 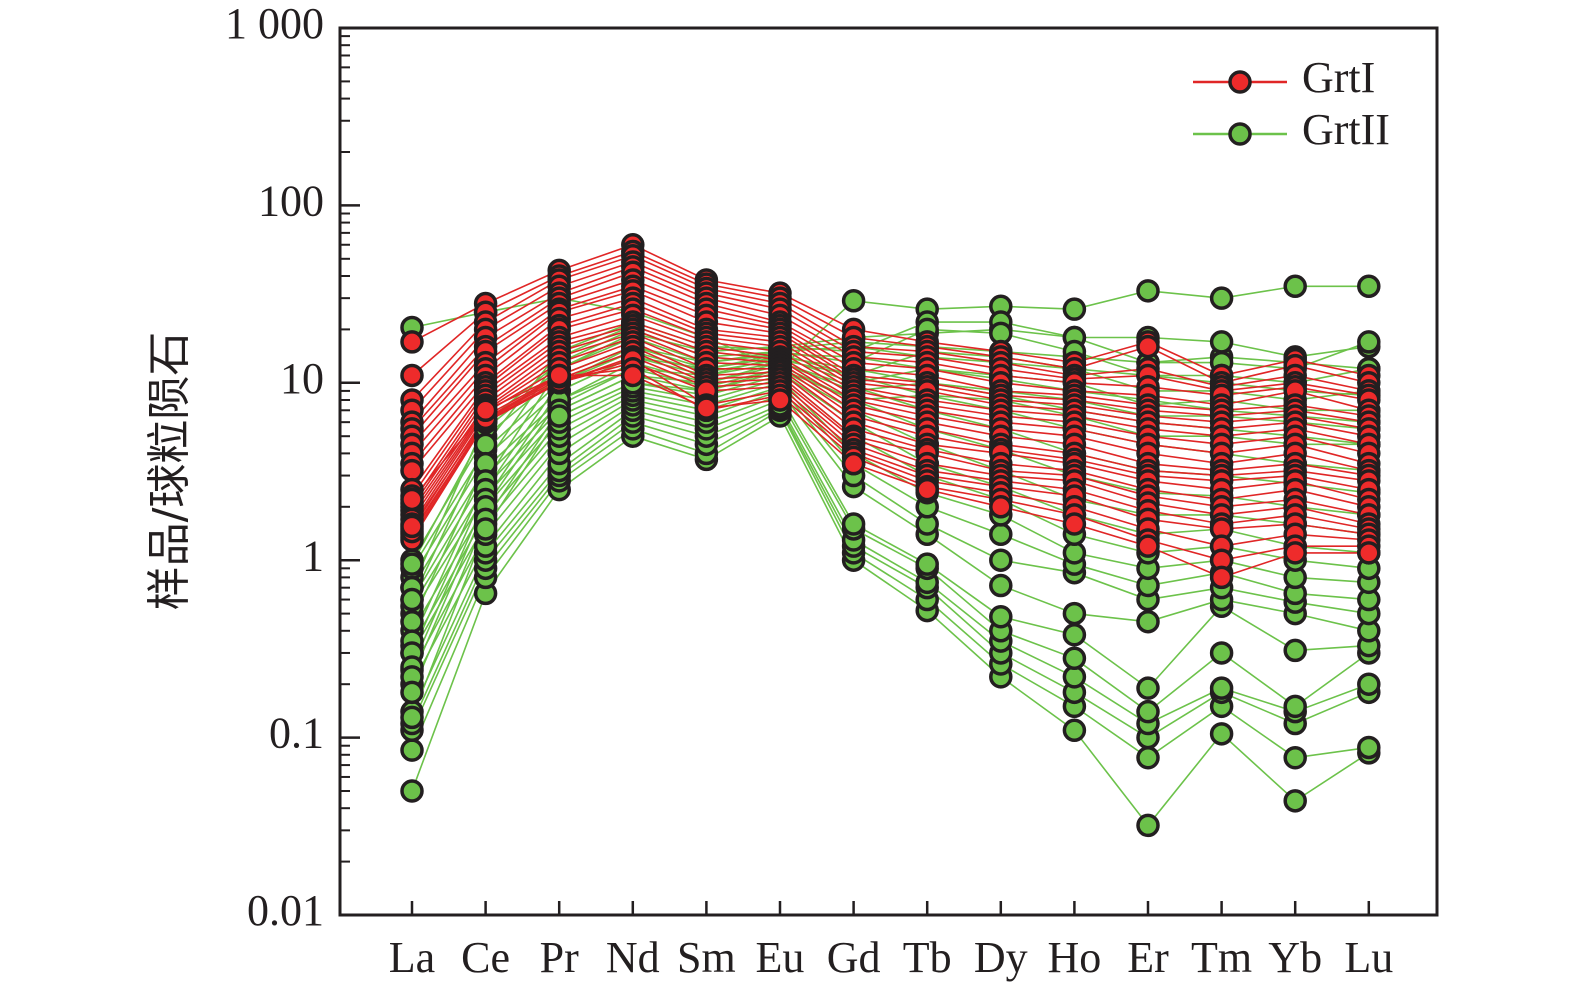 I want to click on y-tick-label: 100, so click(x=291, y=200).